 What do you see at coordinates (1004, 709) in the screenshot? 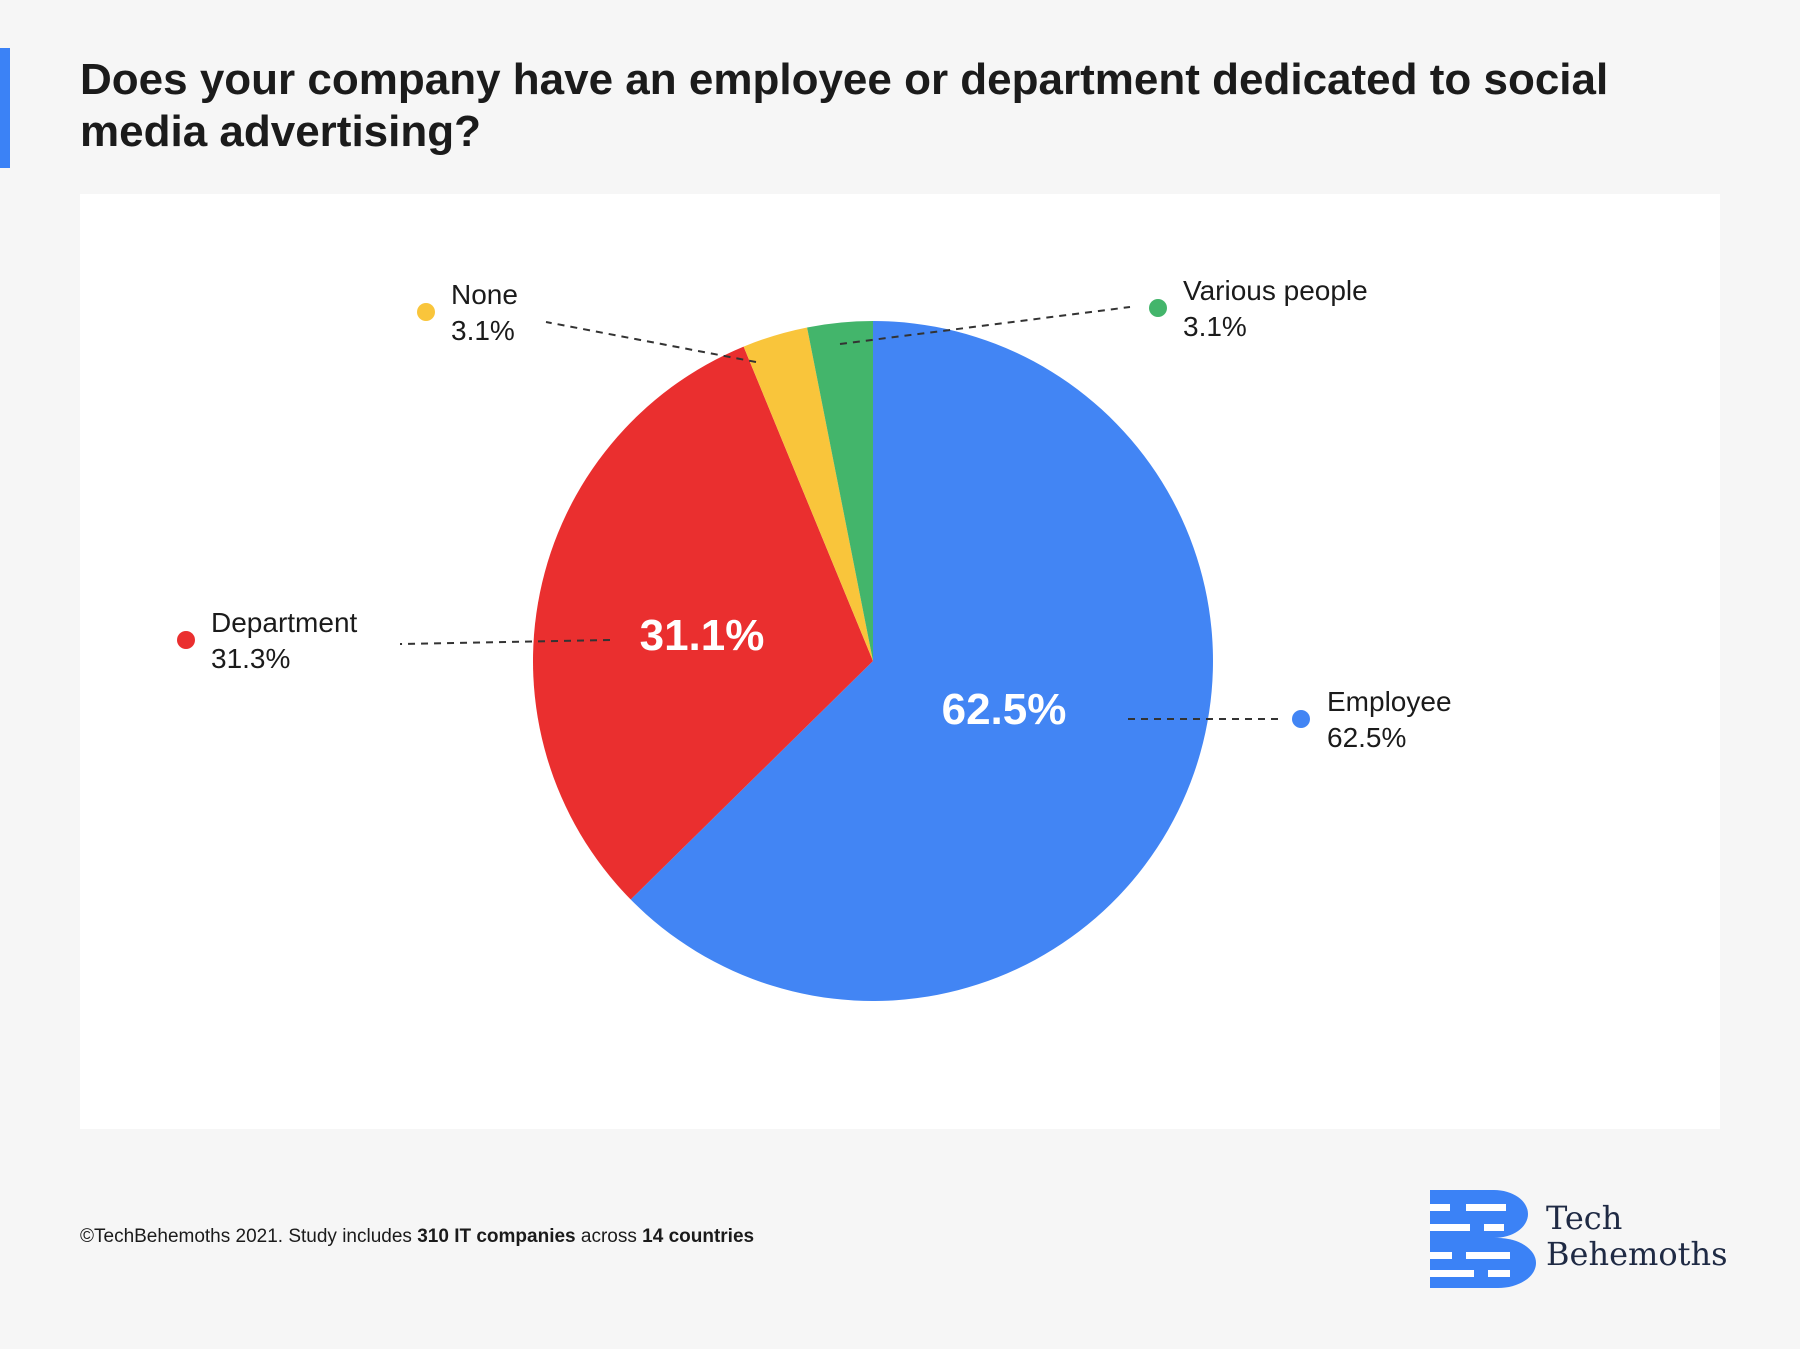
I see `slice-label-employee: 62.5%` at bounding box center [1004, 709].